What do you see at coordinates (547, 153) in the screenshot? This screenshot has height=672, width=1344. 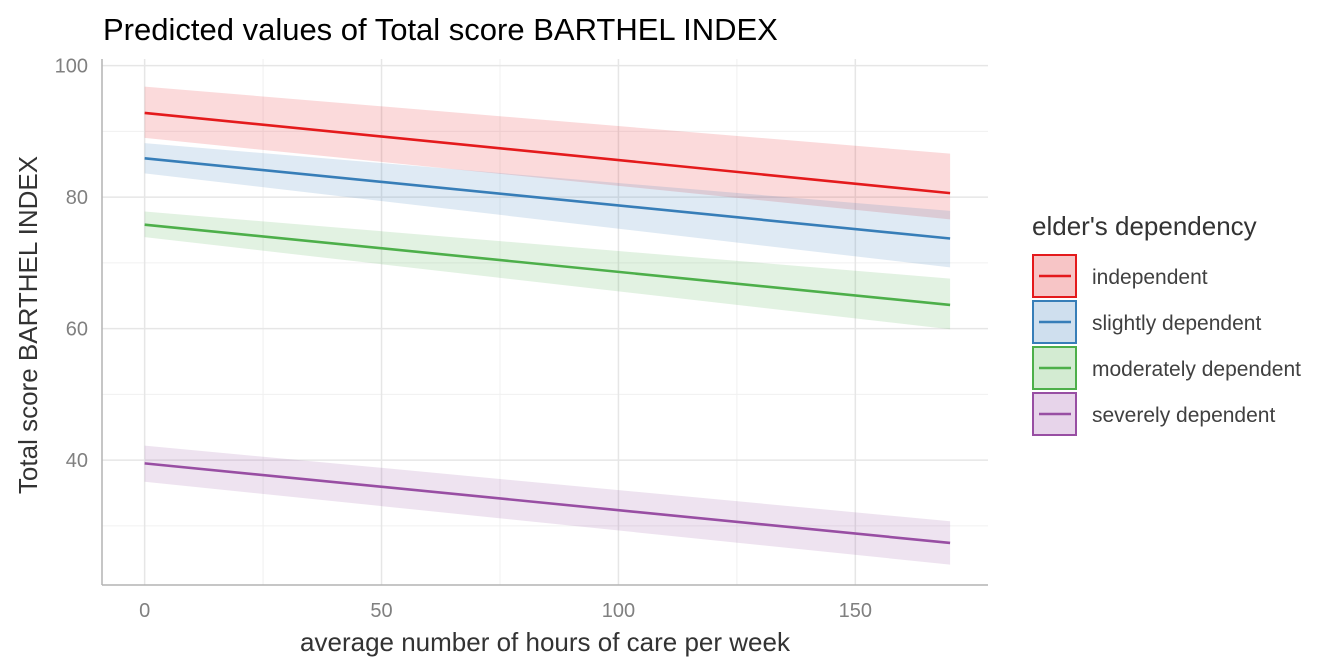 I see `line-independent` at bounding box center [547, 153].